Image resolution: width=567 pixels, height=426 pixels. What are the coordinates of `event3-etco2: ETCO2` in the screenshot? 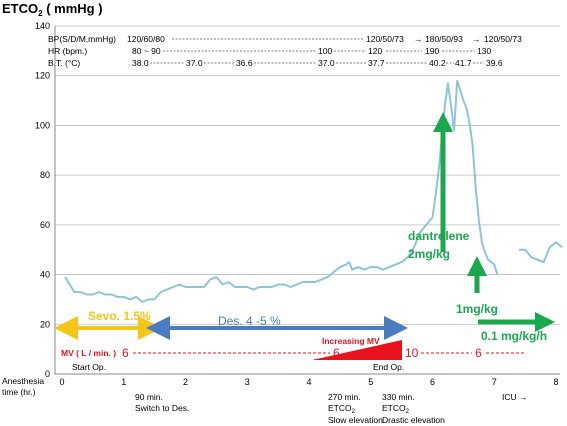 It's located at (396, 409).